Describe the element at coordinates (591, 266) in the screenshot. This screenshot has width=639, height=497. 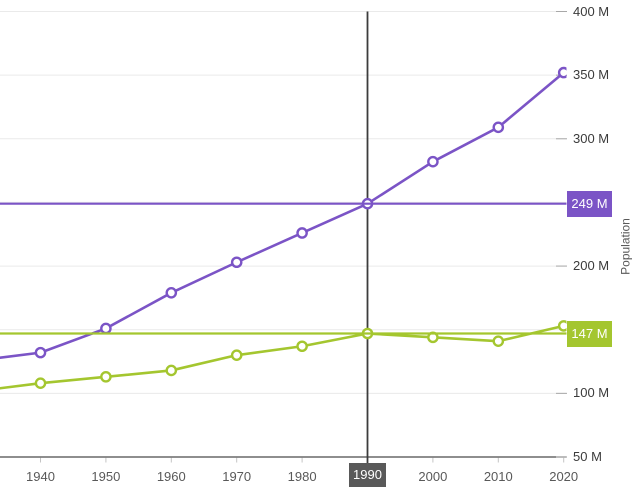
I see `y-axis-tick-label: 200 M` at that location.